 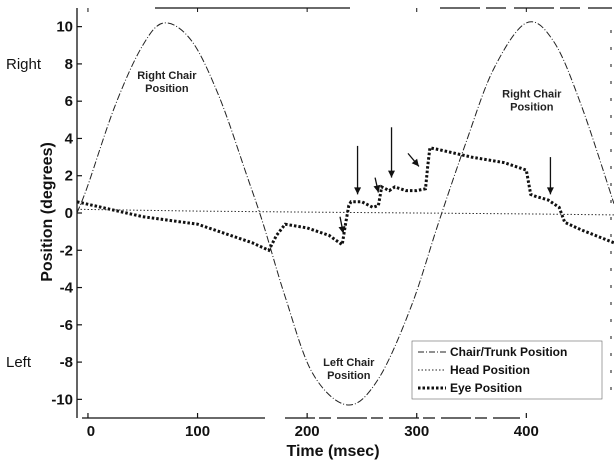 I want to click on legend-label-head: Head Position, so click(x=490, y=370).